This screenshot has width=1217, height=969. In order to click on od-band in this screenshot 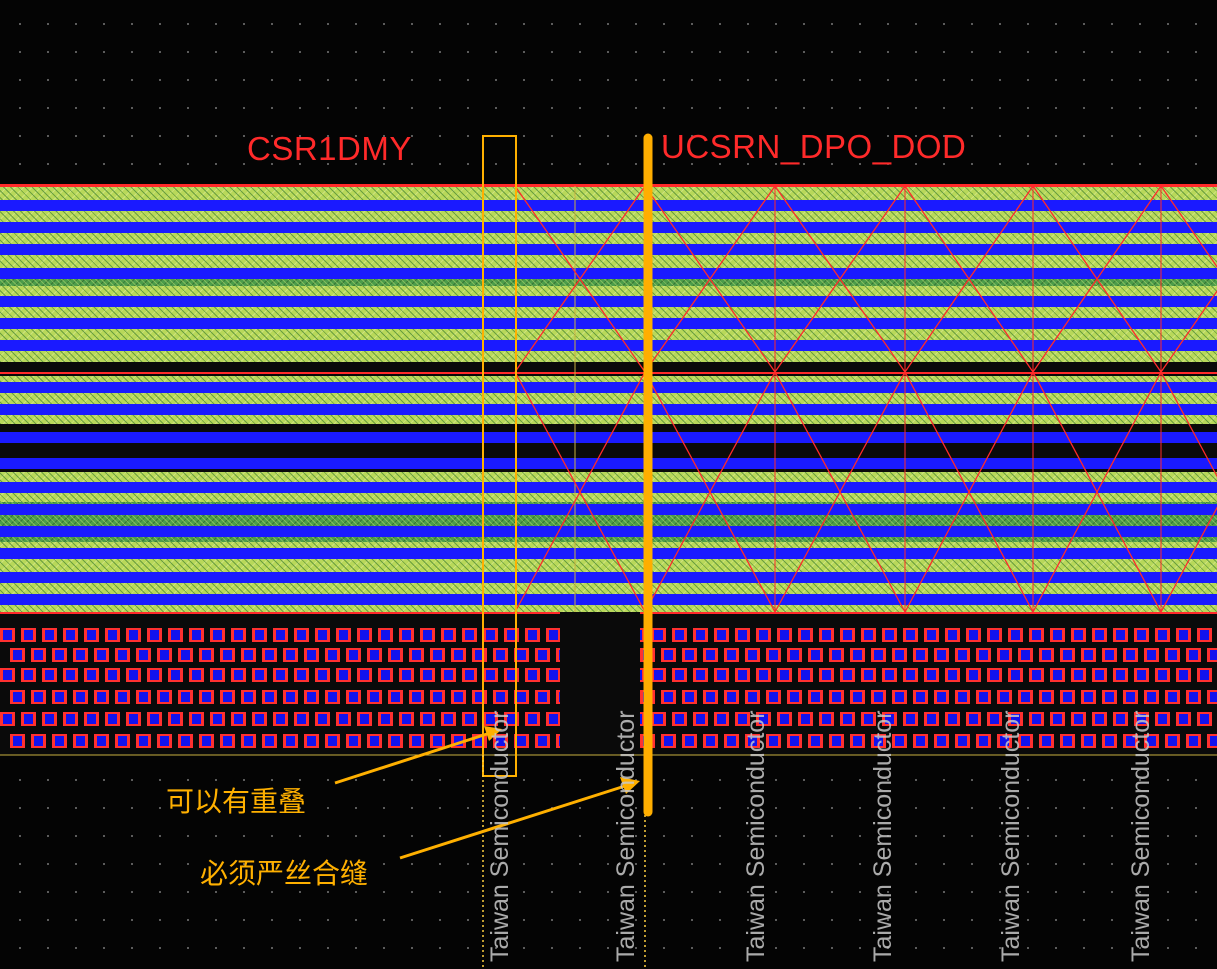, I will do `click(608, 281)`.